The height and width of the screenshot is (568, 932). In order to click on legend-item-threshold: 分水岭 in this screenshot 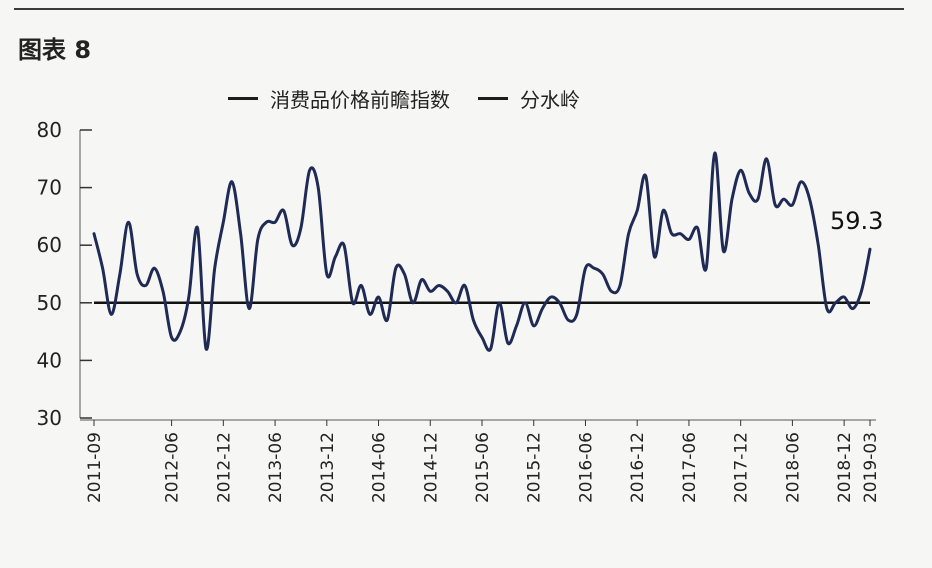, I will do `click(529, 98)`.